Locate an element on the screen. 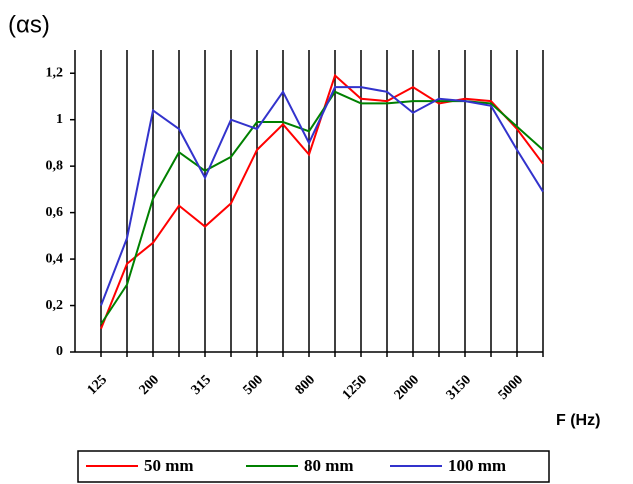 The image size is (633, 484). legend-box is located at coordinates (313, 466).